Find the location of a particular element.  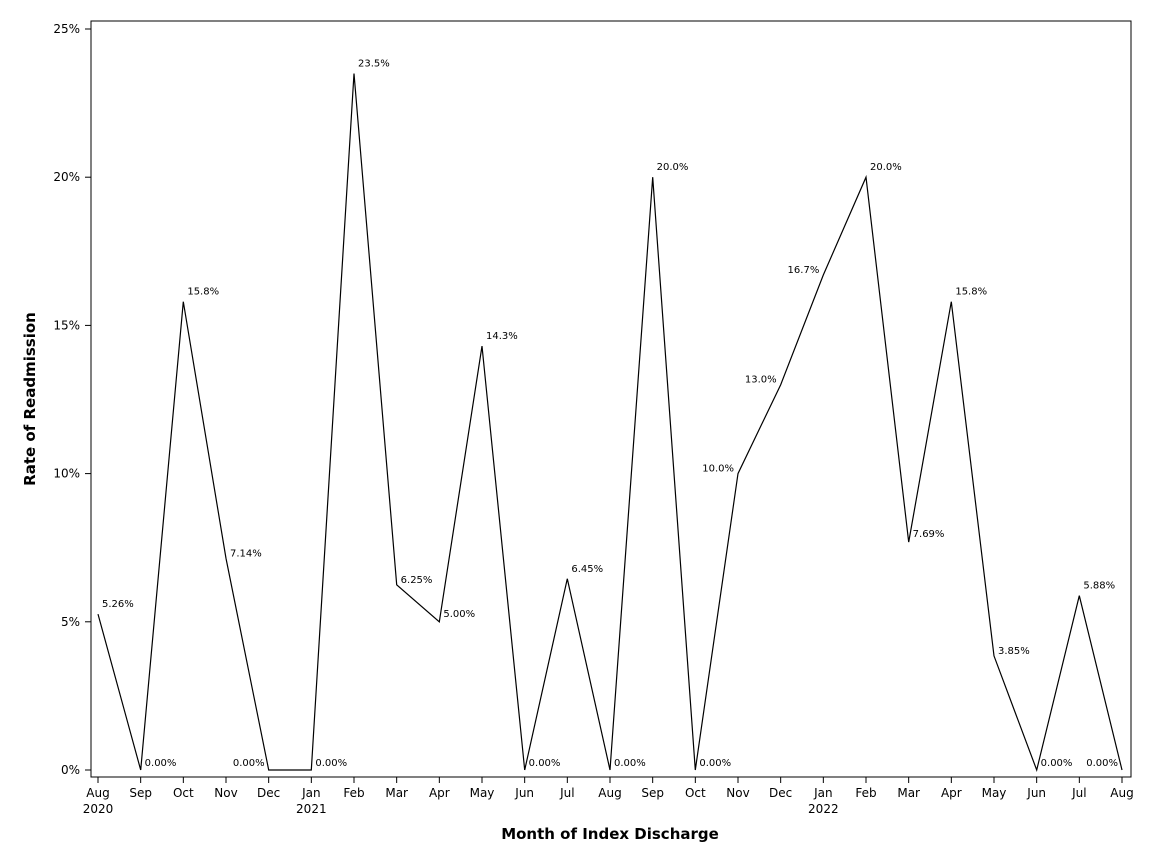

y-tick-label: 15% is located at coordinates (66, 325).